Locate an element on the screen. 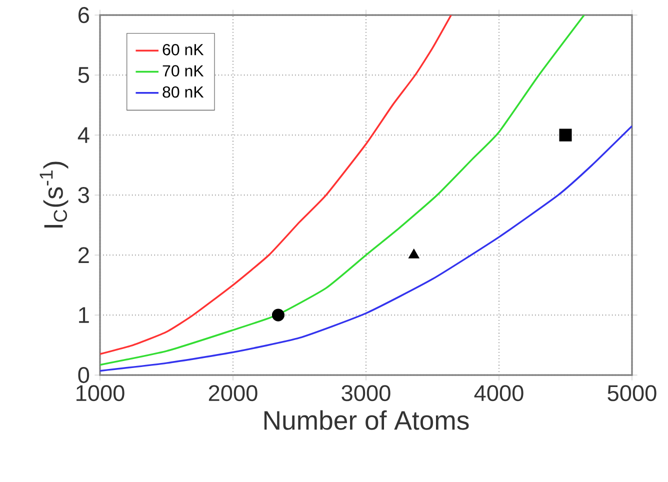 The image size is (668, 482). y-tick-label: 3 is located at coordinates (83, 195).